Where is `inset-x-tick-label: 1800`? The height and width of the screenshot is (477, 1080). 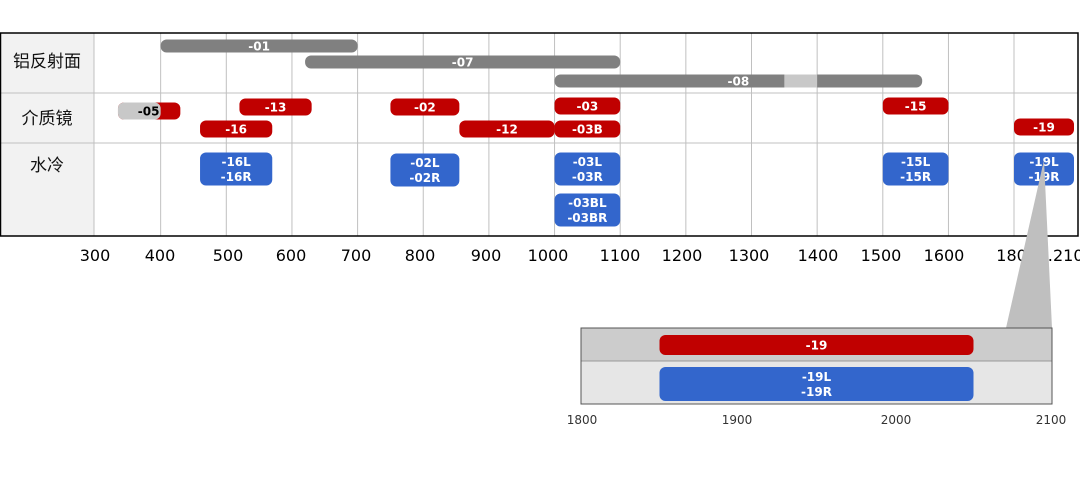 inset-x-tick-label: 1800 is located at coordinates (582, 420).